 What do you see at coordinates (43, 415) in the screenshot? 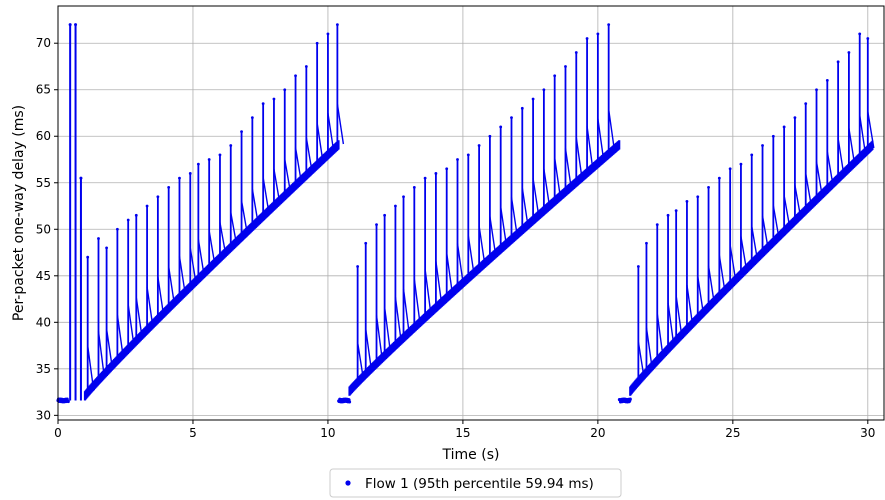
I see `y-tick-label: 30` at bounding box center [43, 415].